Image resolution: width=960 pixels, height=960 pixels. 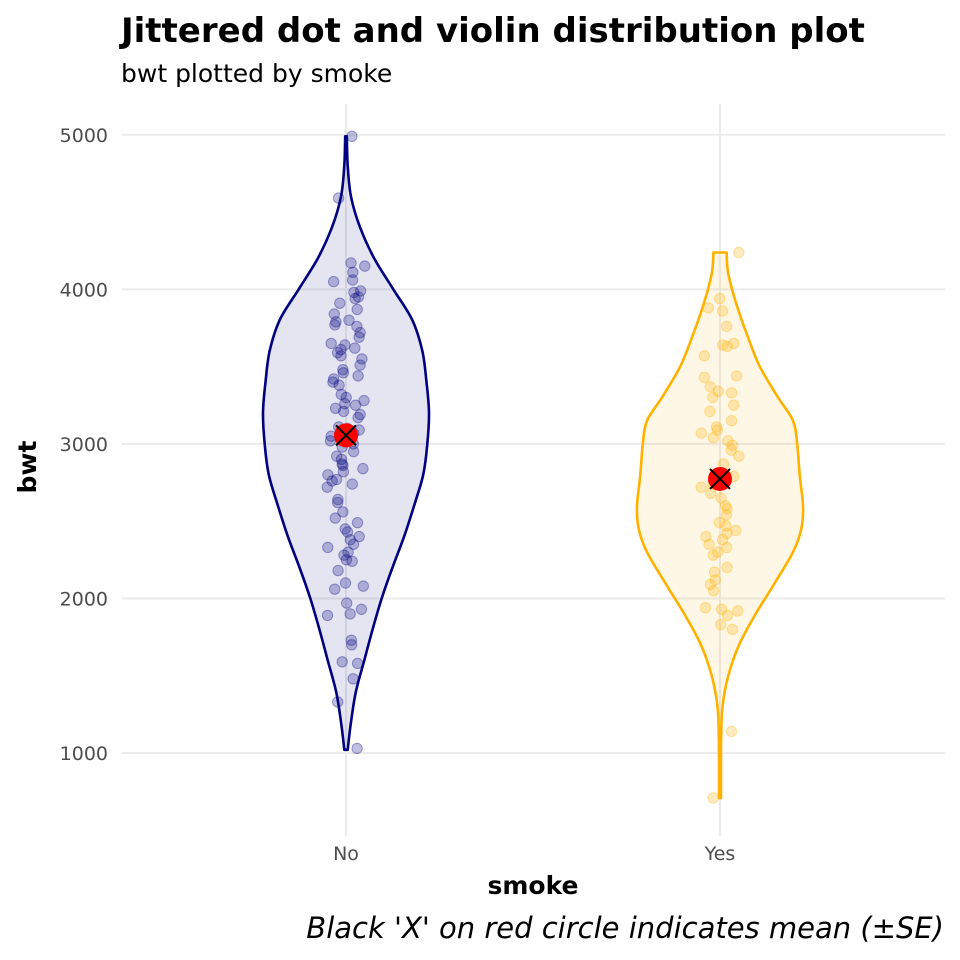 I want to click on x-tick-label: Yes, so click(x=720, y=854).